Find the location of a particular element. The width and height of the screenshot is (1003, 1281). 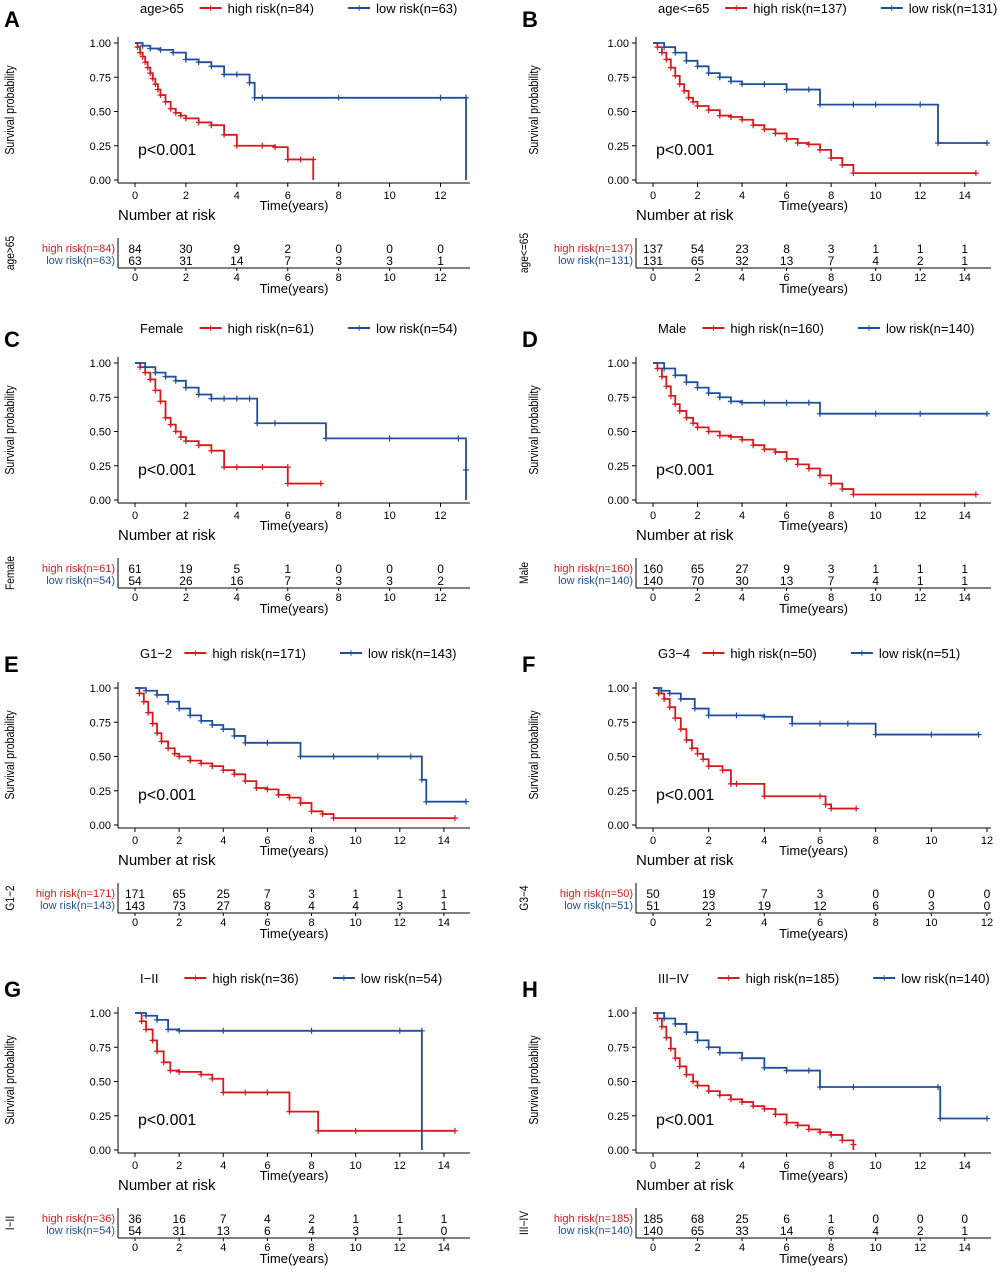

risk-count-high: 65 is located at coordinates (179, 894).